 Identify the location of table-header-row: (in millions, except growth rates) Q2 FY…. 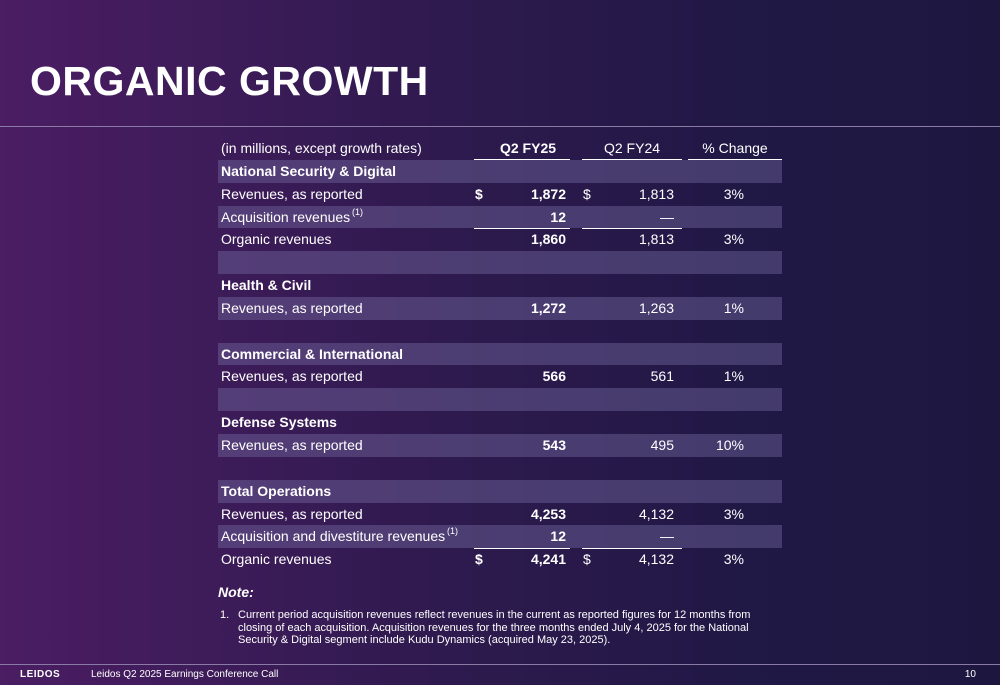
(500, 148).